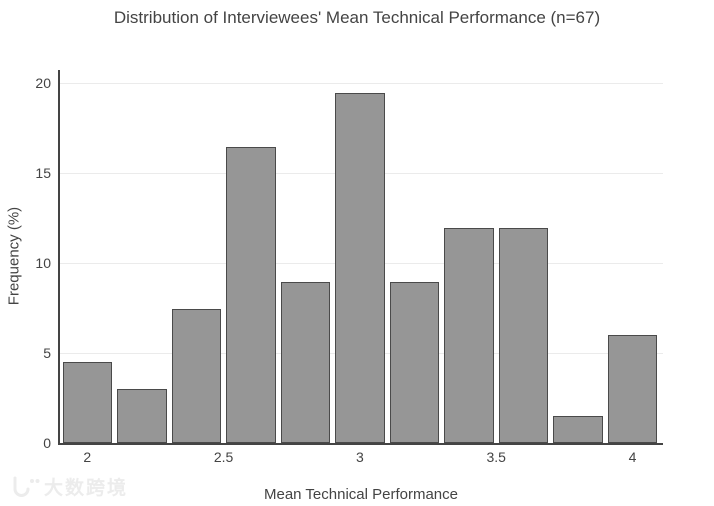 This screenshot has width=714, height=506. What do you see at coordinates (223, 457) in the screenshot?
I see `x-tick-label: 2.5` at bounding box center [223, 457].